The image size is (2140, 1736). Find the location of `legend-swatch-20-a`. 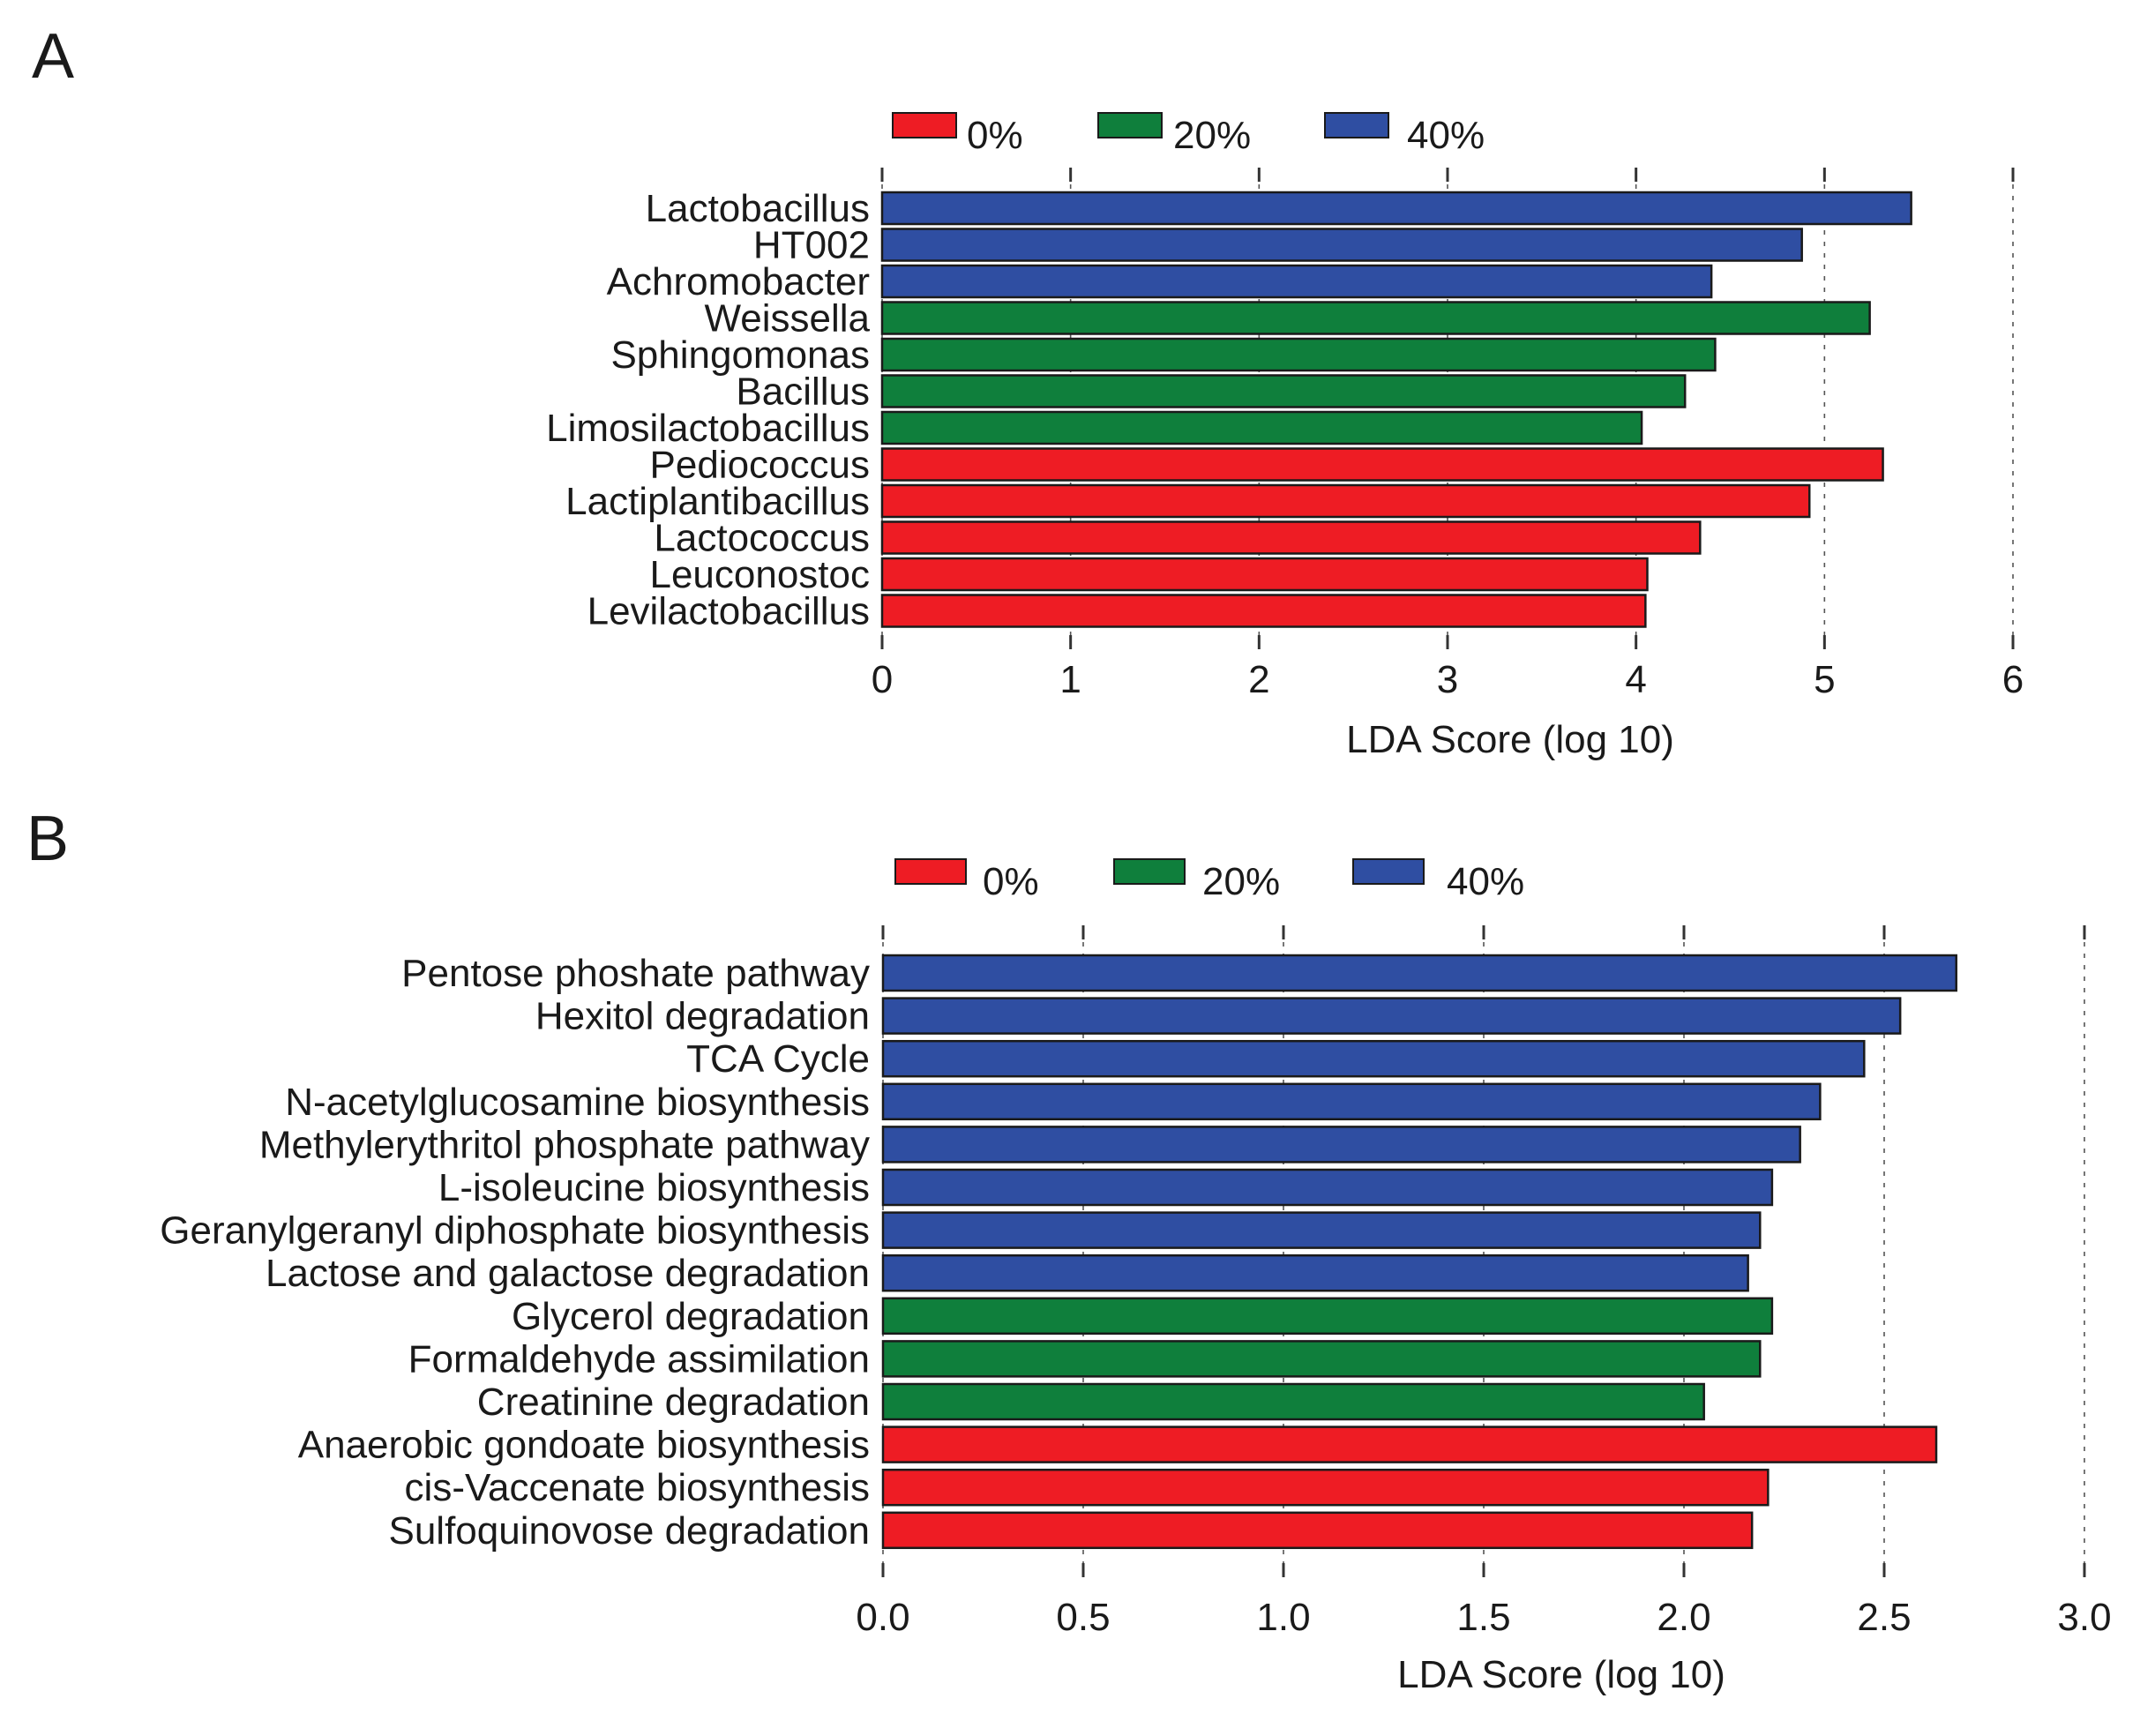

legend-swatch-20-a is located at coordinates (1130, 125).